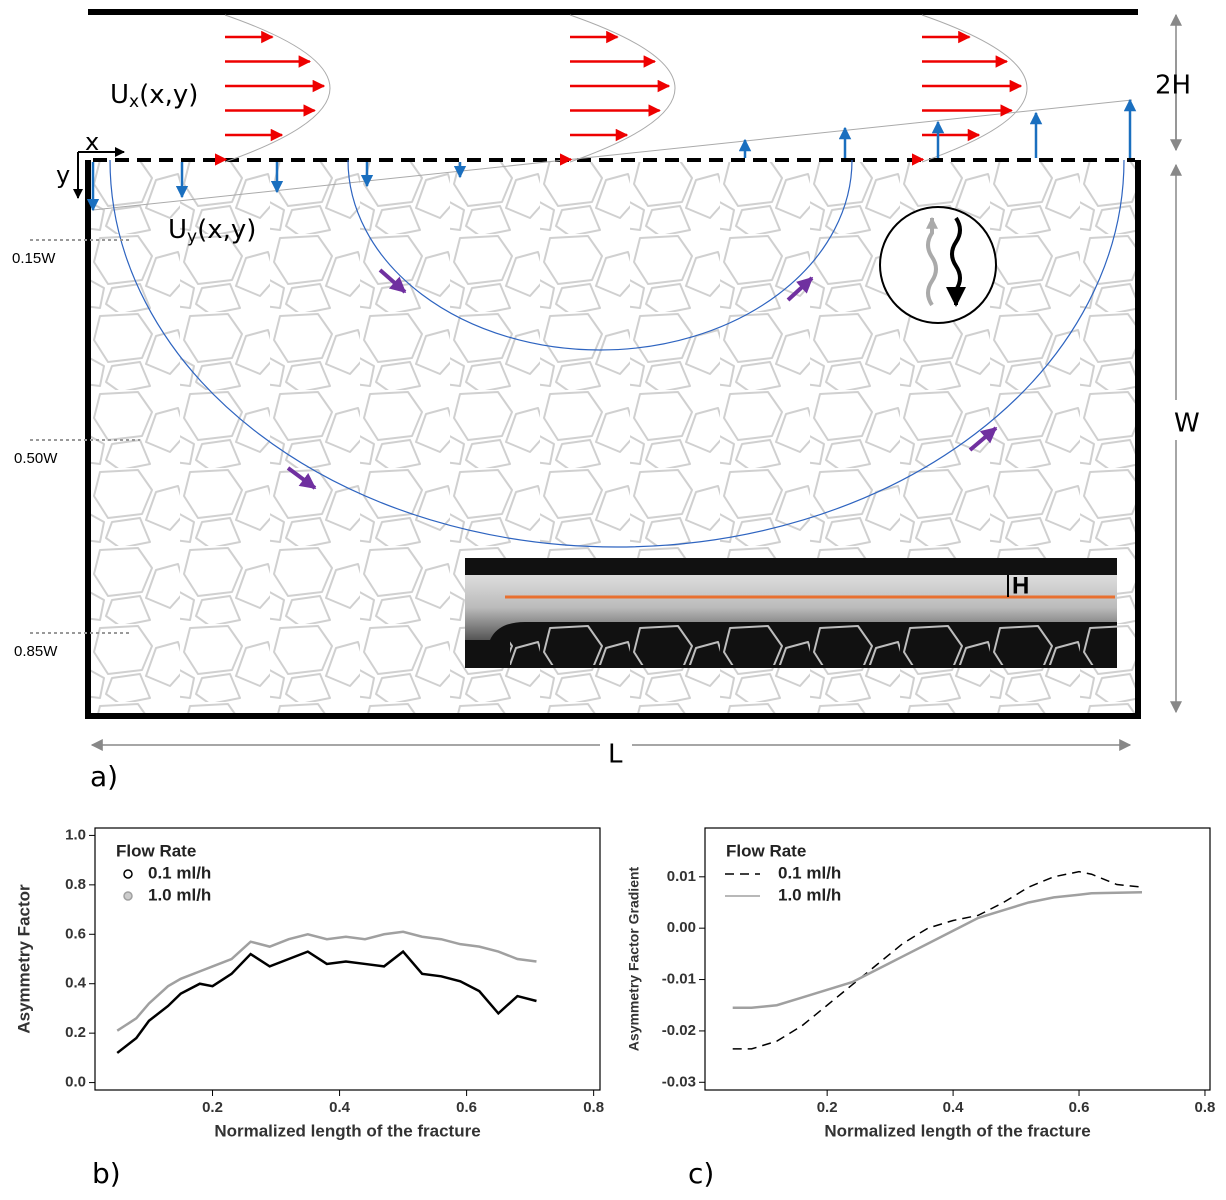 Image resolution: width=1226 pixels, height=1200 pixels. Describe the element at coordinates (36, 651) in the screenshot. I see `depth-label: 0.85W` at that location.